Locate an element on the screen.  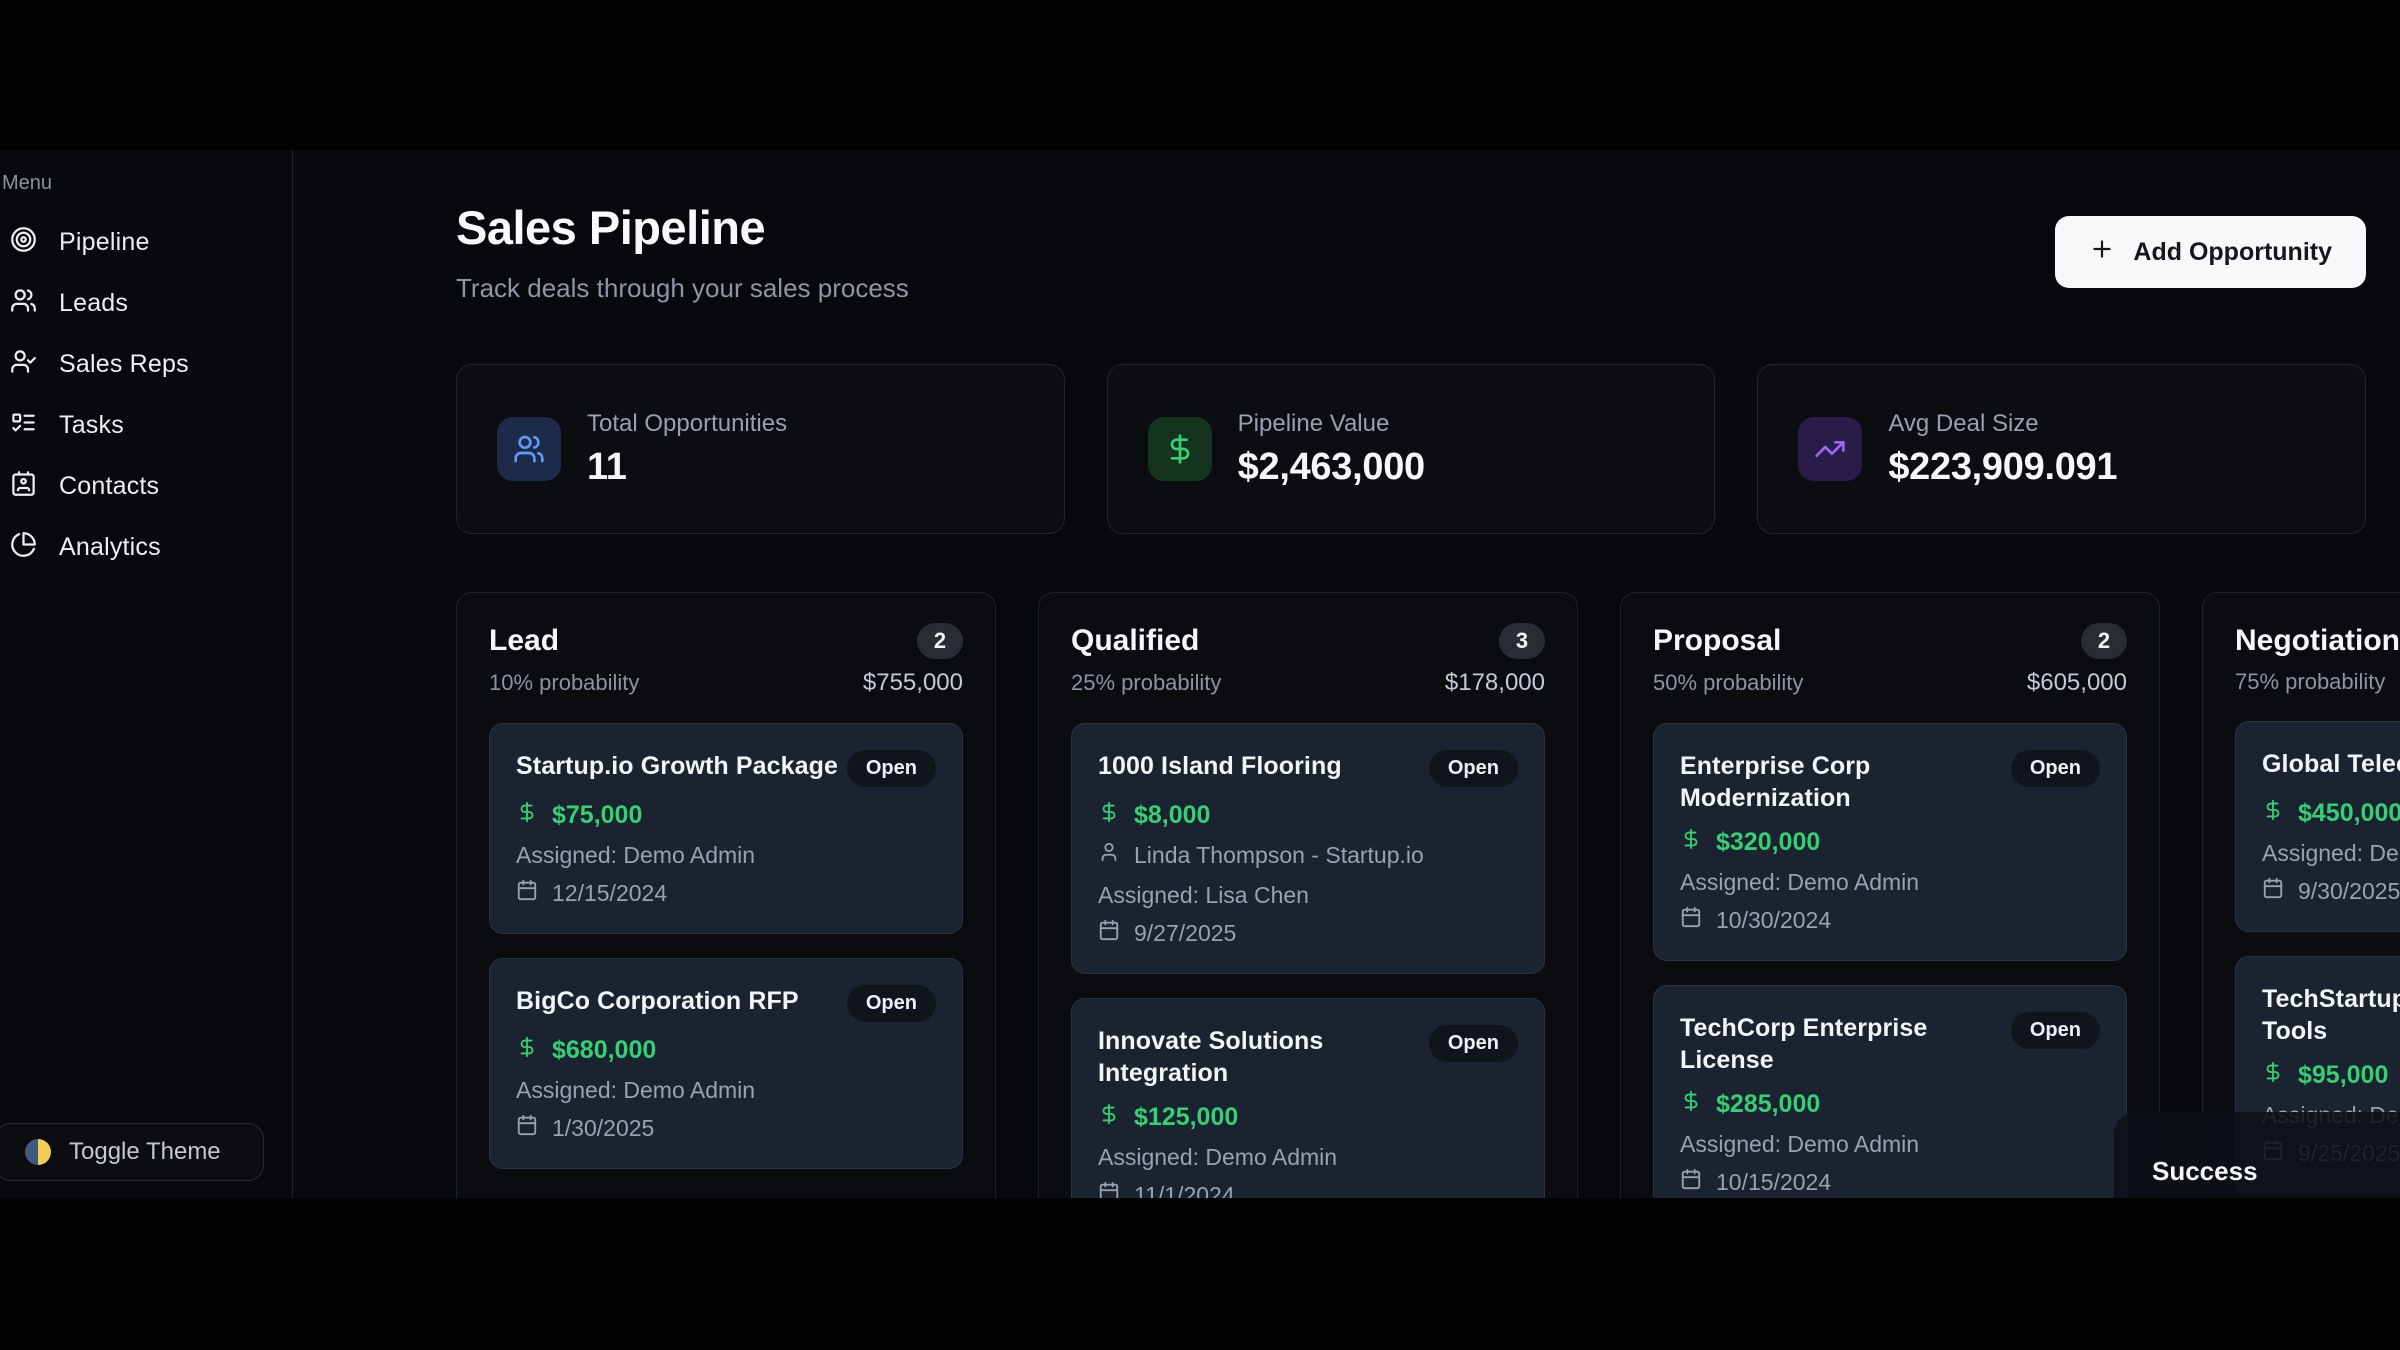
sidebar-item-label: Leads is located at coordinates (94, 302).